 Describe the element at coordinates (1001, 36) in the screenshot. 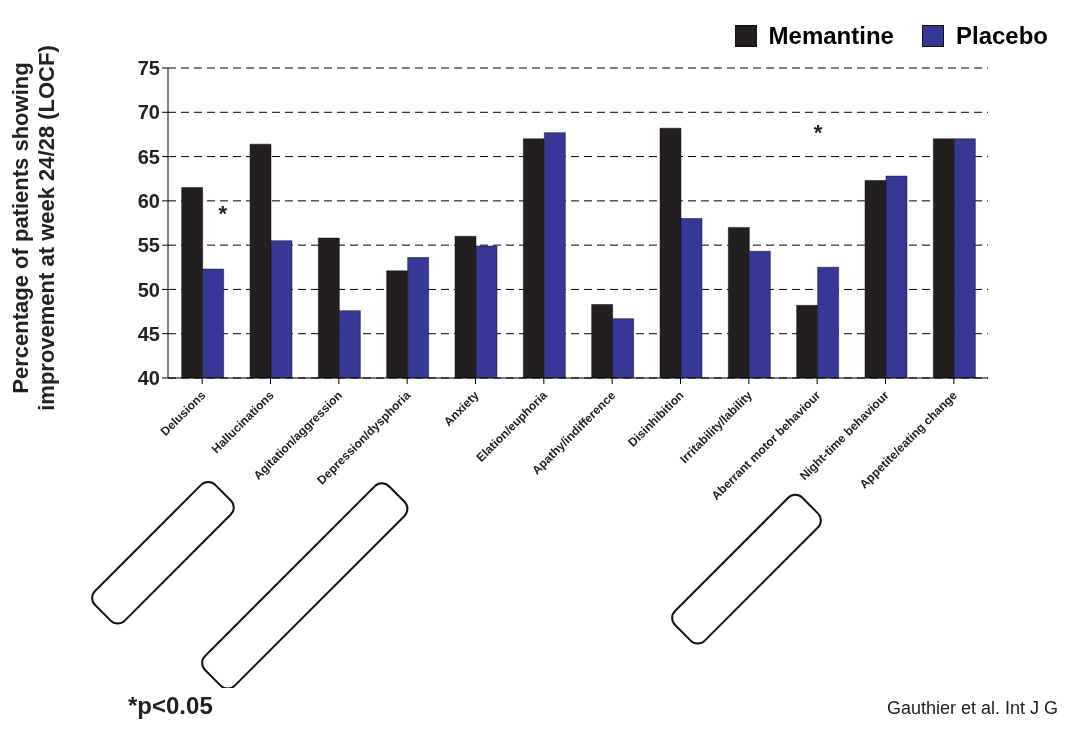

I see `legend-label: Placebo` at that location.